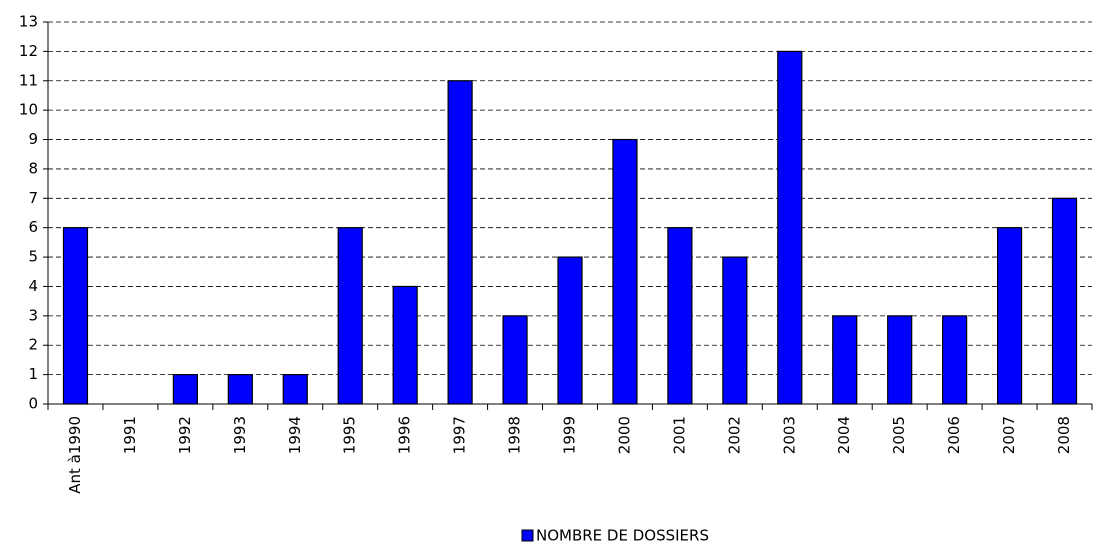  What do you see at coordinates (75, 455) in the screenshot?
I see `x-tick-label: Ant à1990` at bounding box center [75, 455].